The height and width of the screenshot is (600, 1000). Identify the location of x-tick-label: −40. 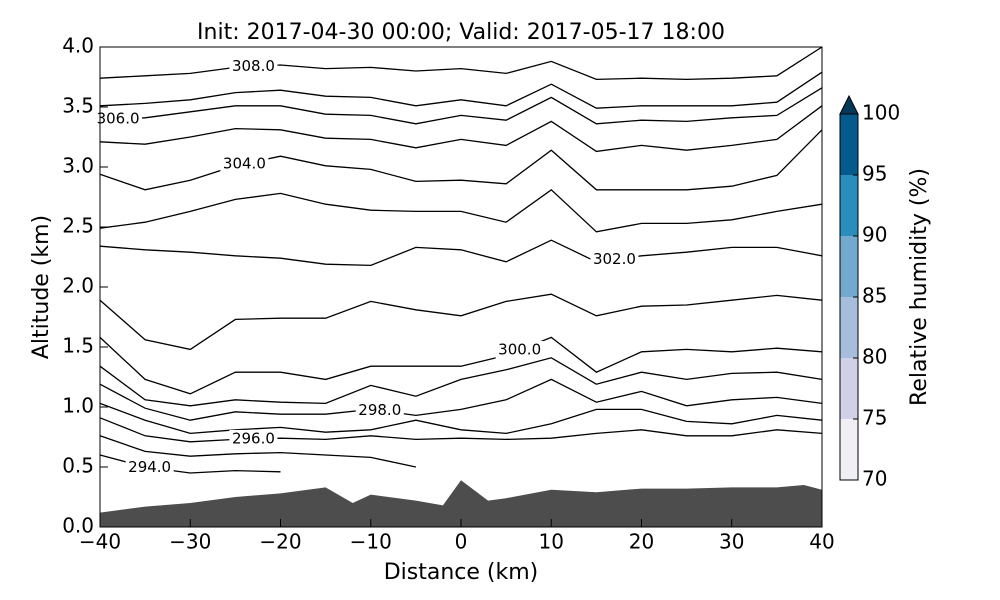
(100, 542).